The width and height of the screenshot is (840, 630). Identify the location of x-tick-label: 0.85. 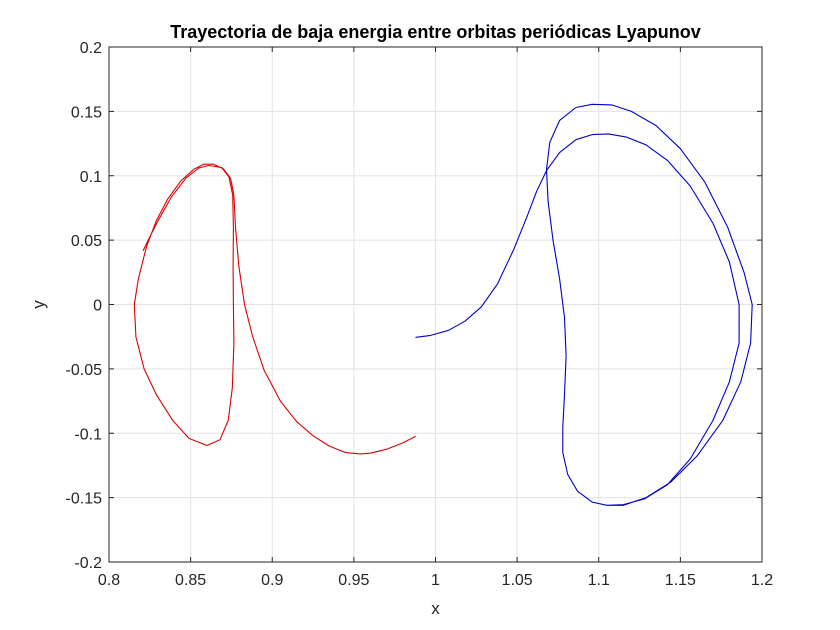
(190, 580).